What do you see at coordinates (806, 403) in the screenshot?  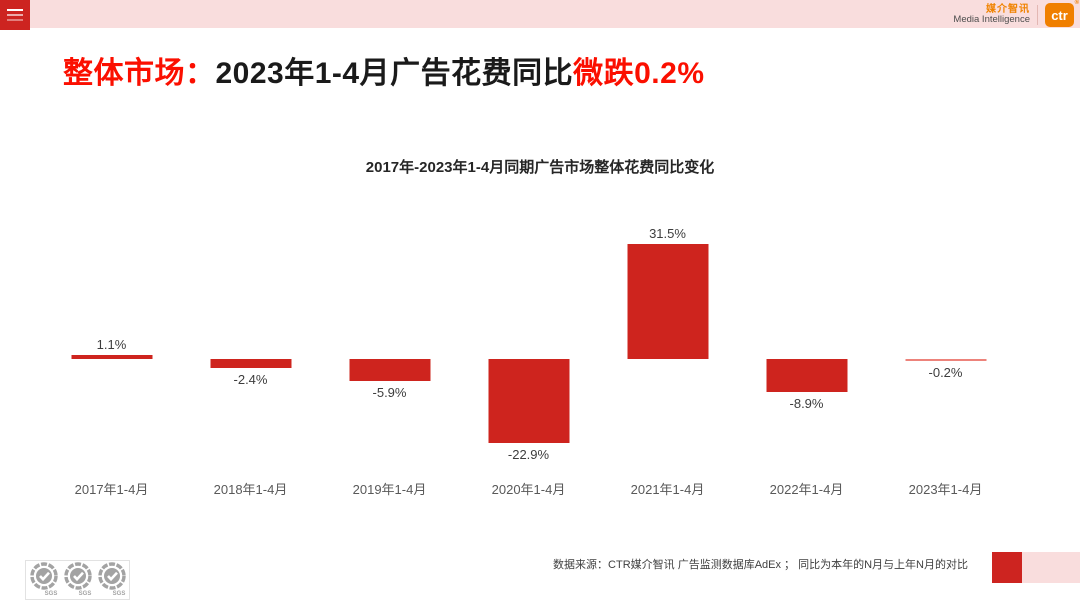 I see `bar-value-label: -8.9%` at bounding box center [806, 403].